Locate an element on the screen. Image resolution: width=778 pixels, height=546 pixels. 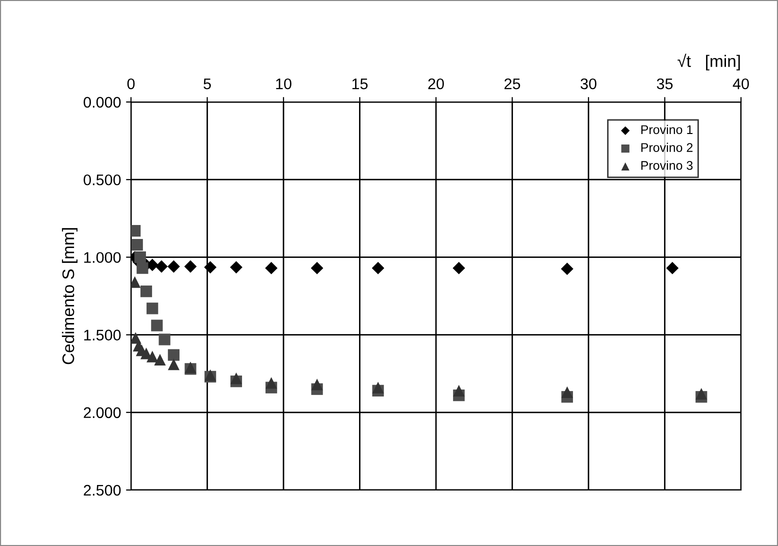
legend-label: Provino 2 is located at coordinates (667, 147).